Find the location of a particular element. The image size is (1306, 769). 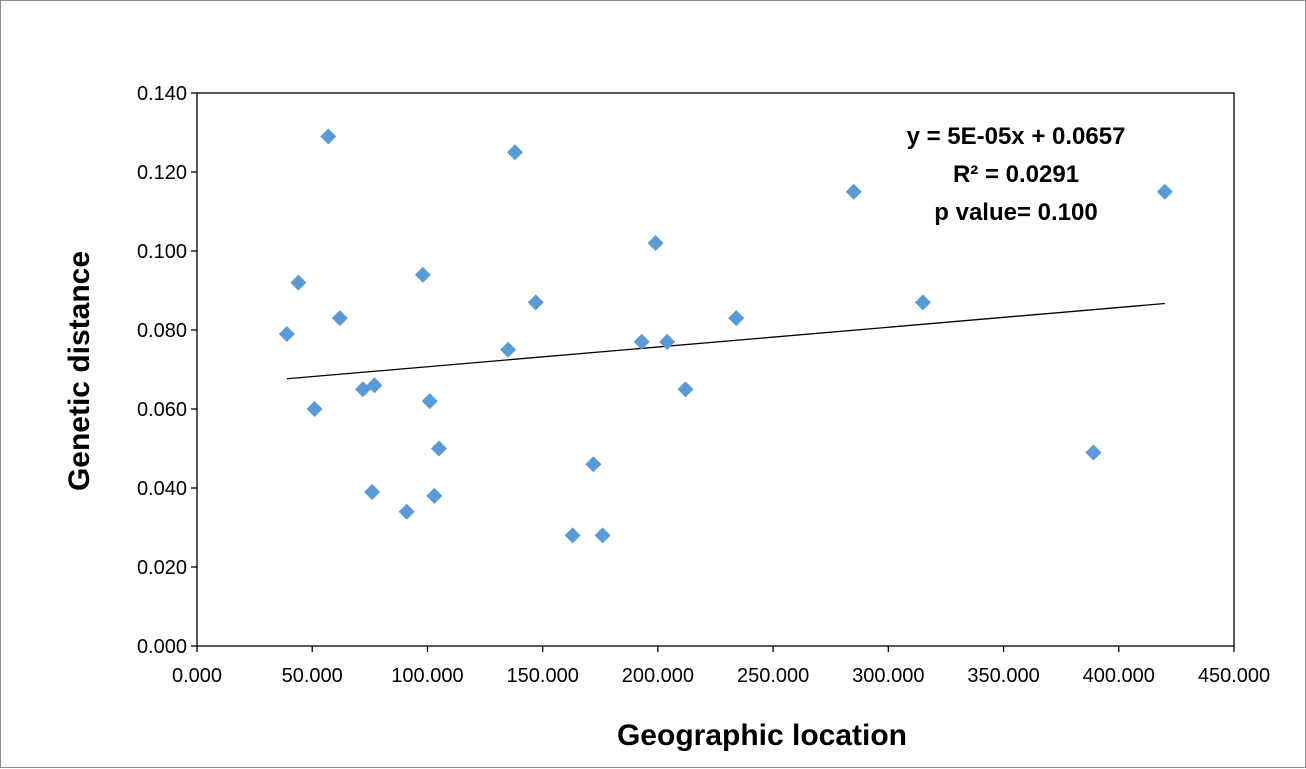

x-tick-label: 250.000 is located at coordinates (773, 676).